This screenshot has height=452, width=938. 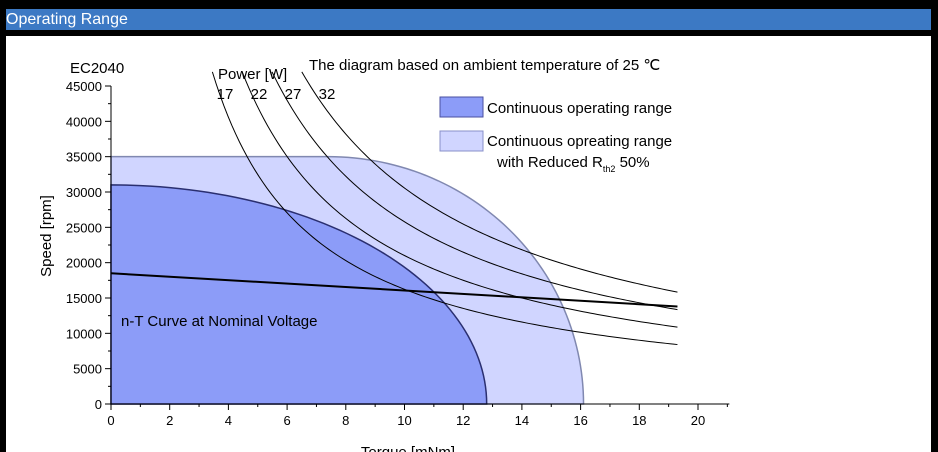 I want to click on nt-curve-label: n-T Curve at Nominal Voltage, so click(x=219, y=321).